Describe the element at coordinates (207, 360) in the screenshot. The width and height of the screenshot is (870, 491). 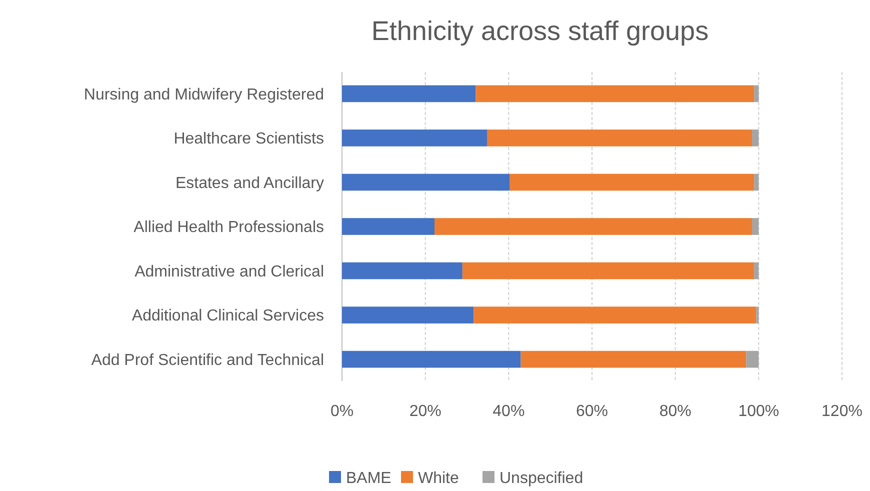
I see `y-tick-label: Add Prof Scientific and Technical` at that location.